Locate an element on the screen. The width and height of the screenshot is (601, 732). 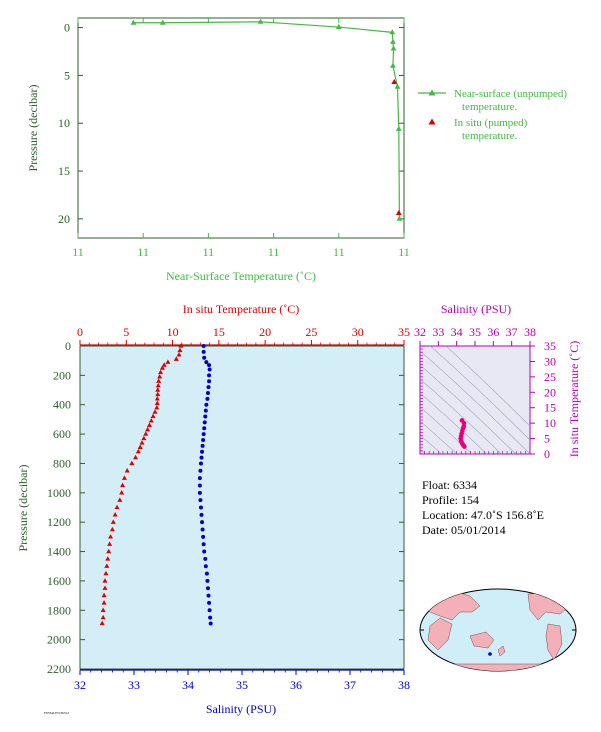
ts-y-tick-label: 15 is located at coordinates (550, 408).